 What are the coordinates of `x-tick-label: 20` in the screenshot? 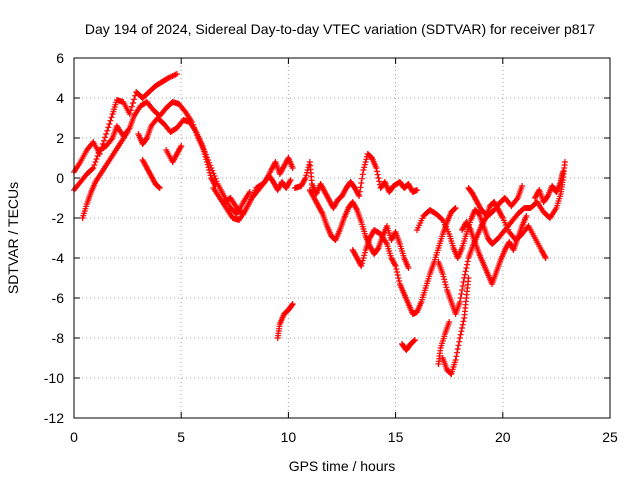 It's located at (503, 437).